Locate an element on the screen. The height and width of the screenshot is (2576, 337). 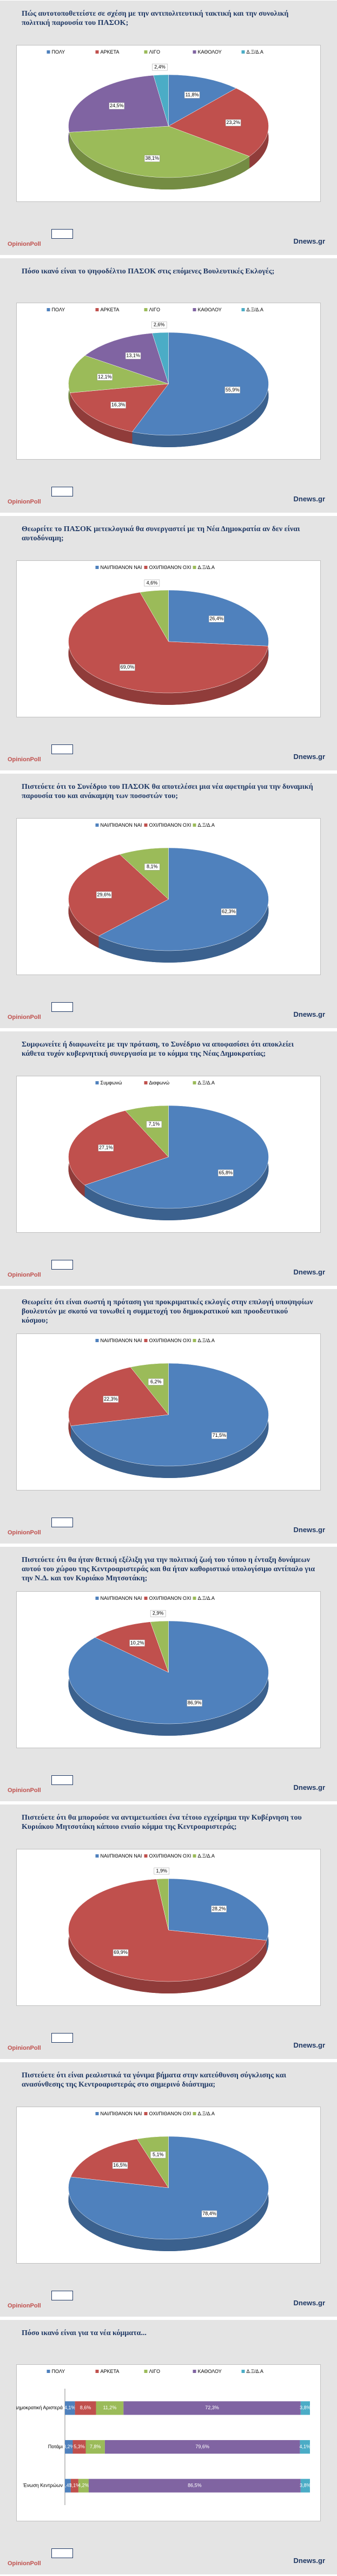
value-label: 27,1% is located at coordinates (106, 1147).